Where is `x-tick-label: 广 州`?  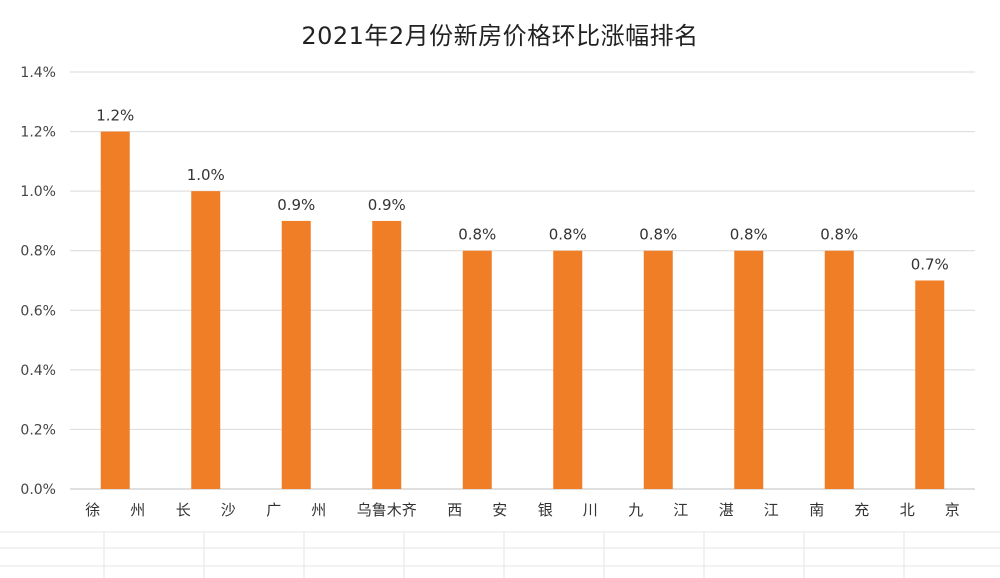
x-tick-label: 广 州 is located at coordinates (296, 510).